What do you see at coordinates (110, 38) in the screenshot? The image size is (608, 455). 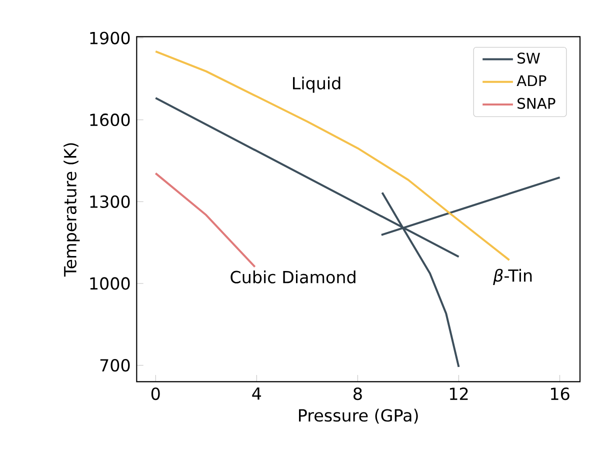 I see `y-tick-label: 1900` at bounding box center [110, 38].